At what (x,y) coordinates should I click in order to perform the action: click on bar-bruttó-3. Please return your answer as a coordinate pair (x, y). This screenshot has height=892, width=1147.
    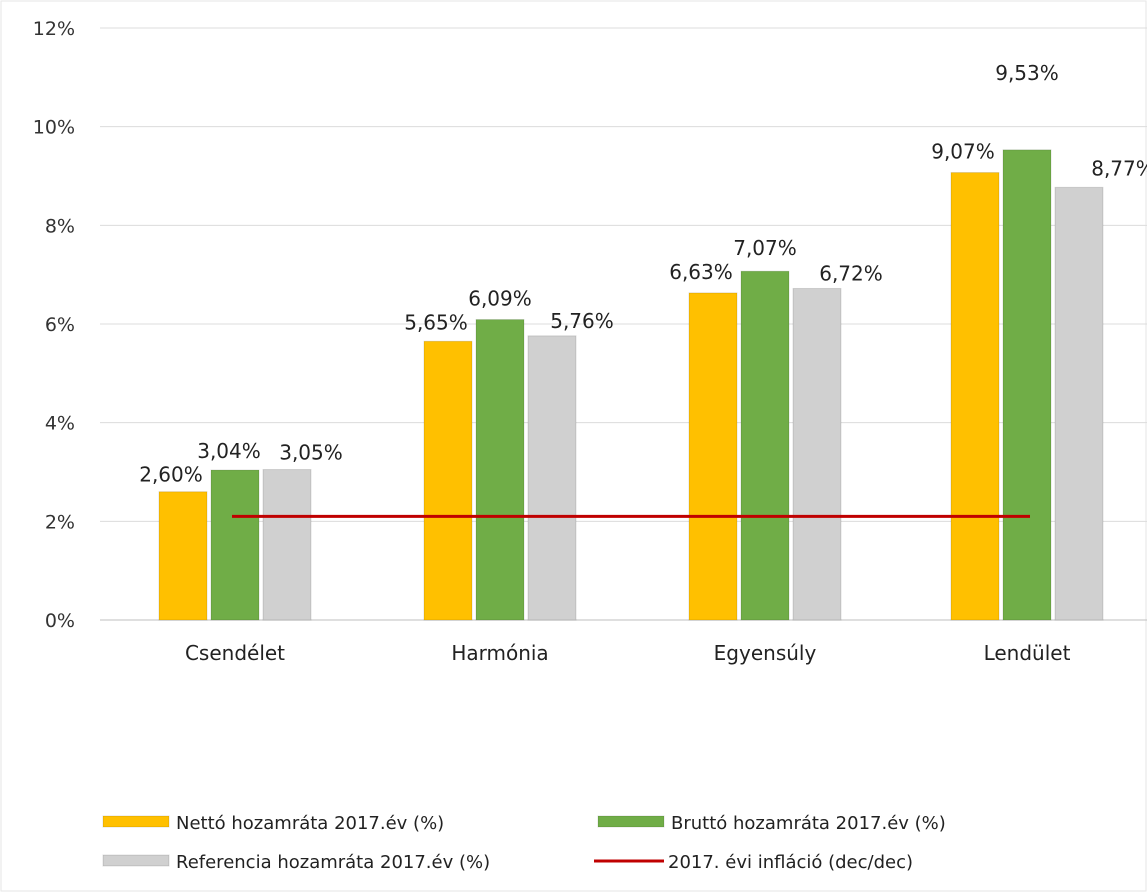
    Looking at the image, I should click on (1027, 385).